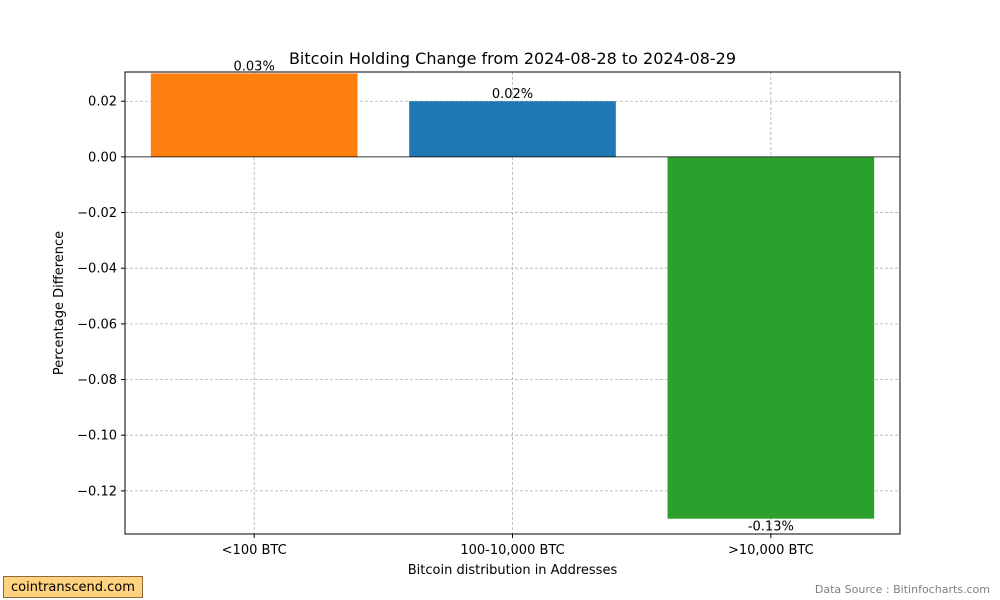  What do you see at coordinates (771, 550) in the screenshot?
I see `x-tick-label-2: >10,000 BTC` at bounding box center [771, 550].